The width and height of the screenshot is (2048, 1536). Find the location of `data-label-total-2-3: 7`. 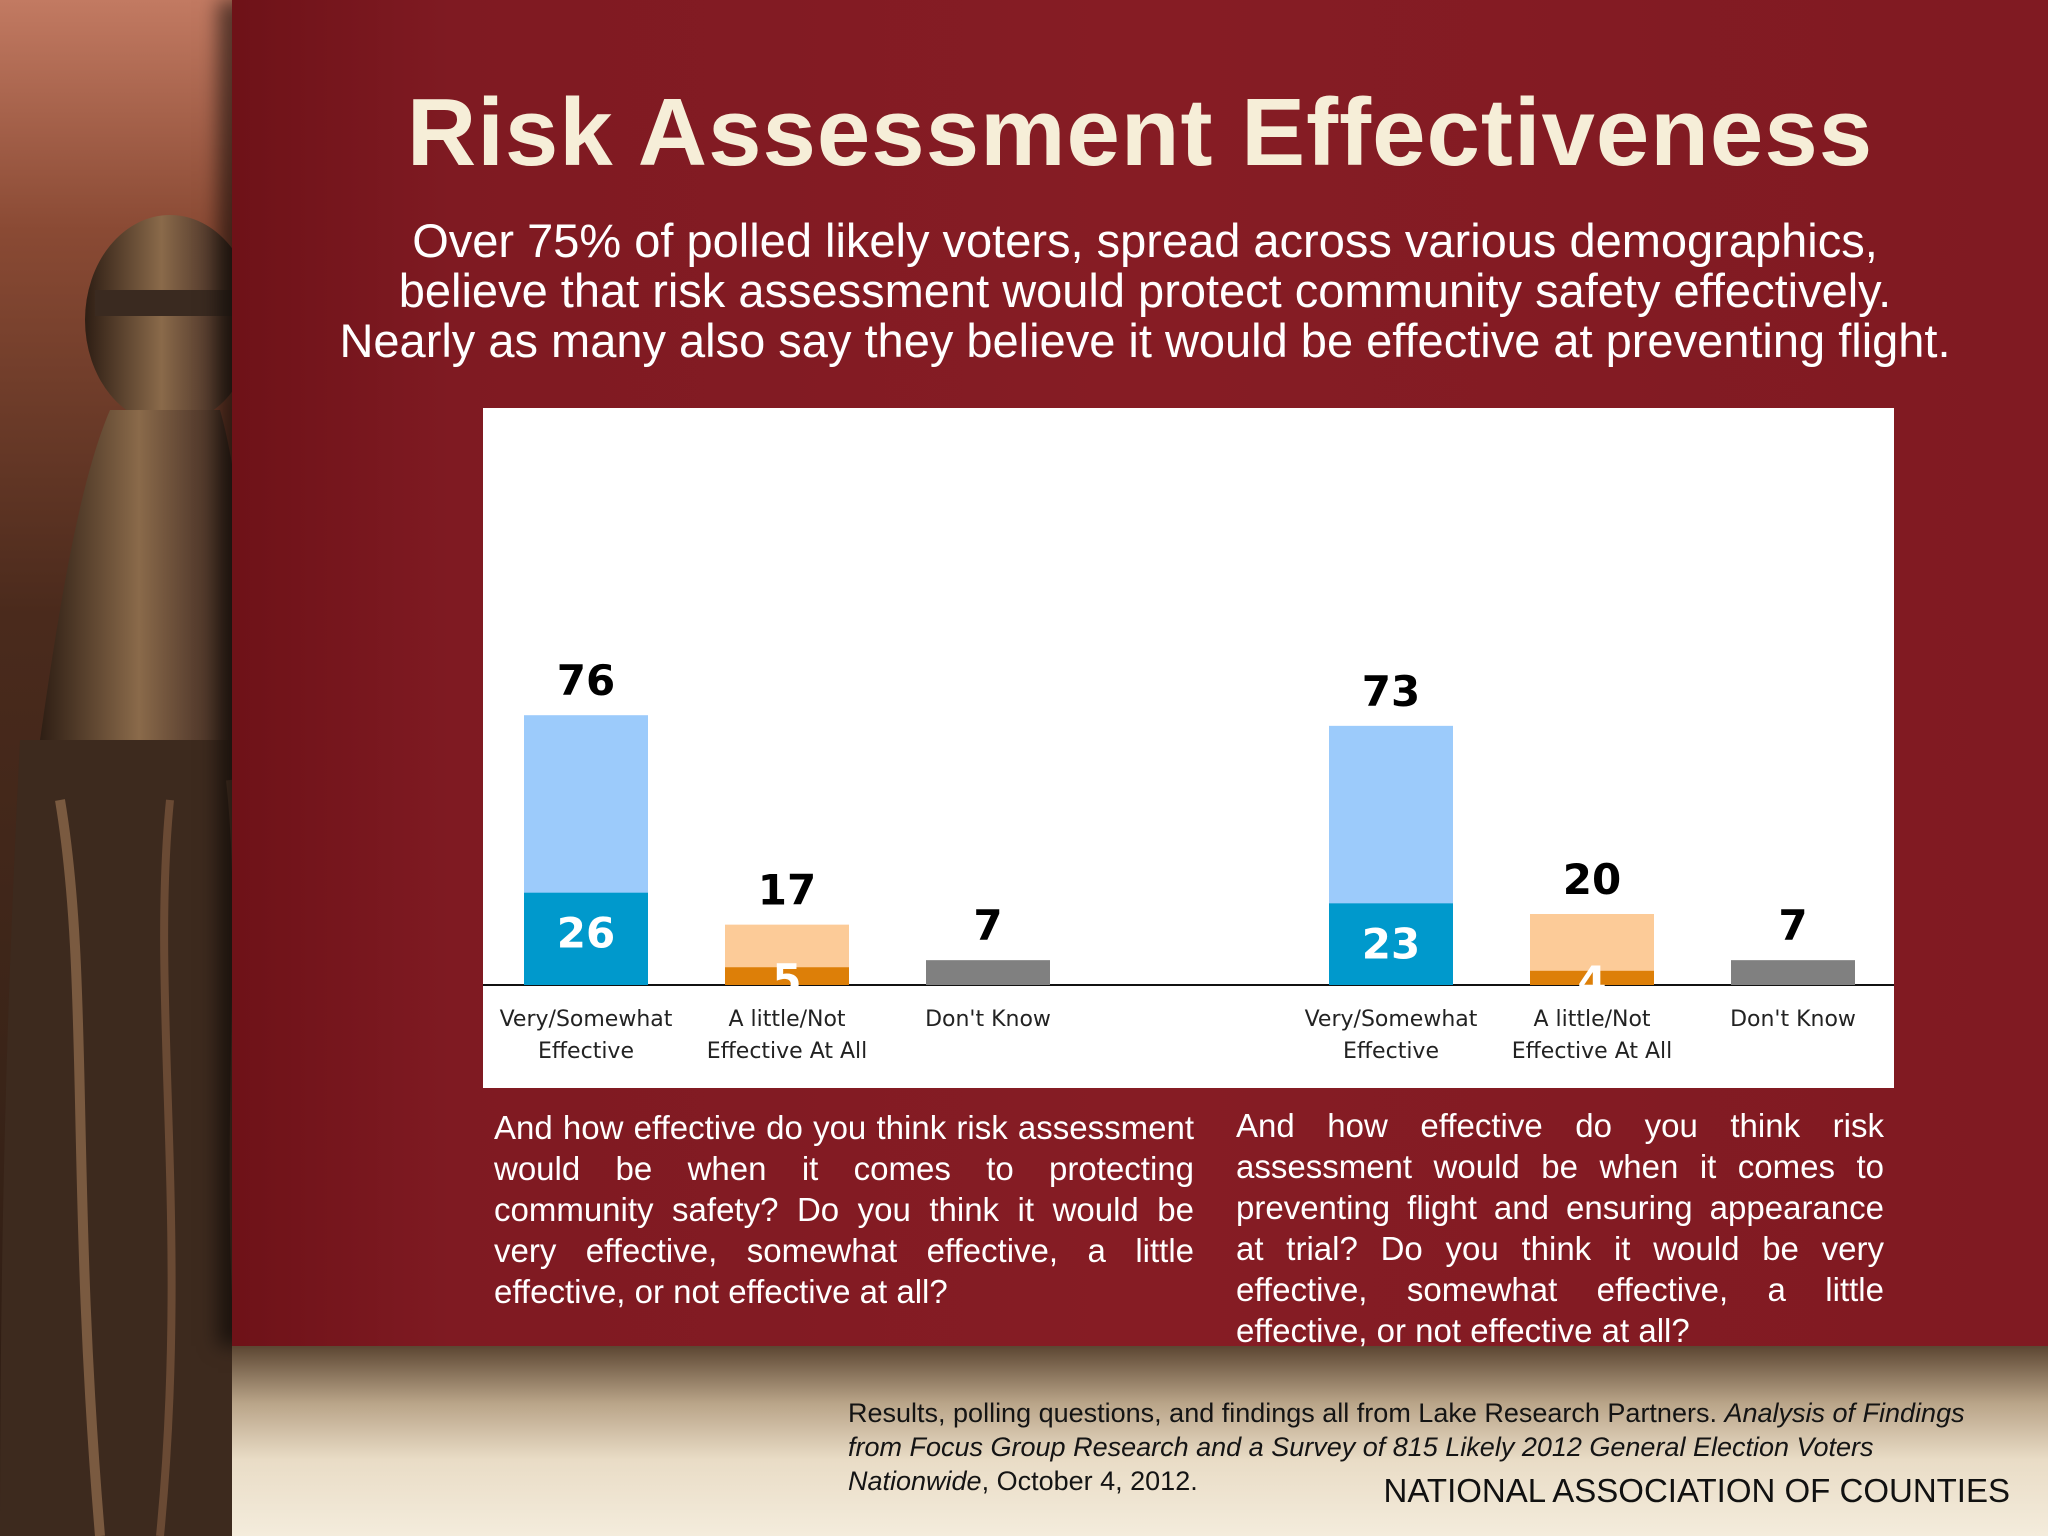

data-label-total-2-3: 7 is located at coordinates (1792, 925).